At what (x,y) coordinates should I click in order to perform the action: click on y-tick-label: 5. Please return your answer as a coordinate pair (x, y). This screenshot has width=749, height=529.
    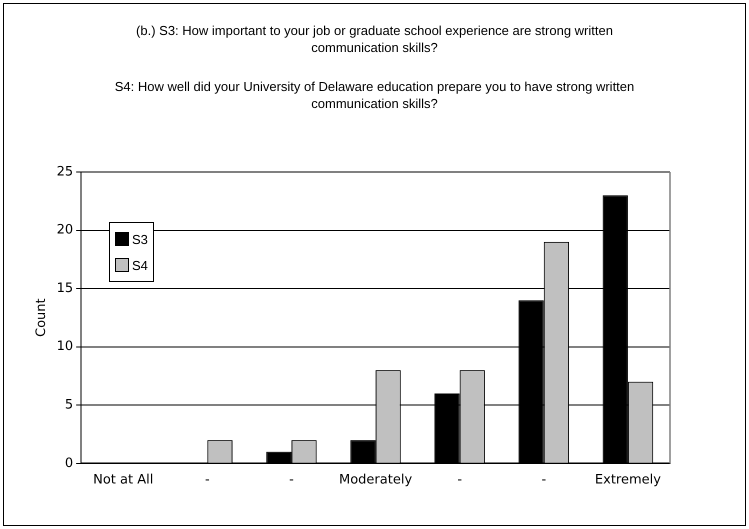
    Looking at the image, I should click on (69, 404).